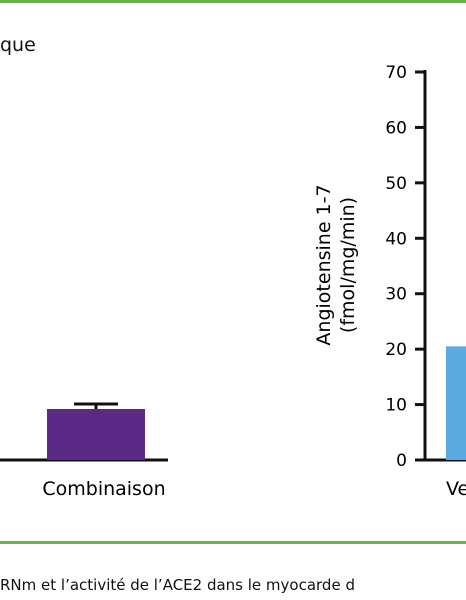 The image size is (466, 600). Describe the element at coordinates (456, 489) in the screenshot. I see `x-tick-label-ve: Ve` at that location.